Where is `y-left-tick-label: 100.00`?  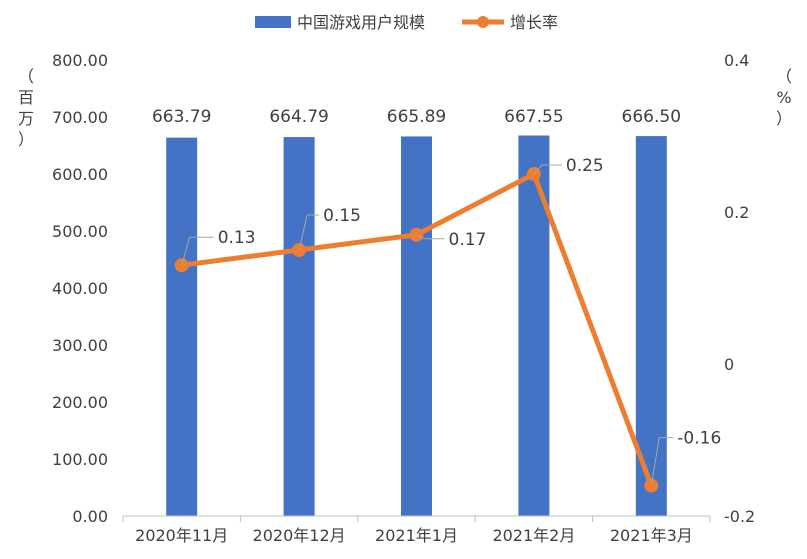 y-left-tick-label: 100.00 is located at coordinates (80, 459).